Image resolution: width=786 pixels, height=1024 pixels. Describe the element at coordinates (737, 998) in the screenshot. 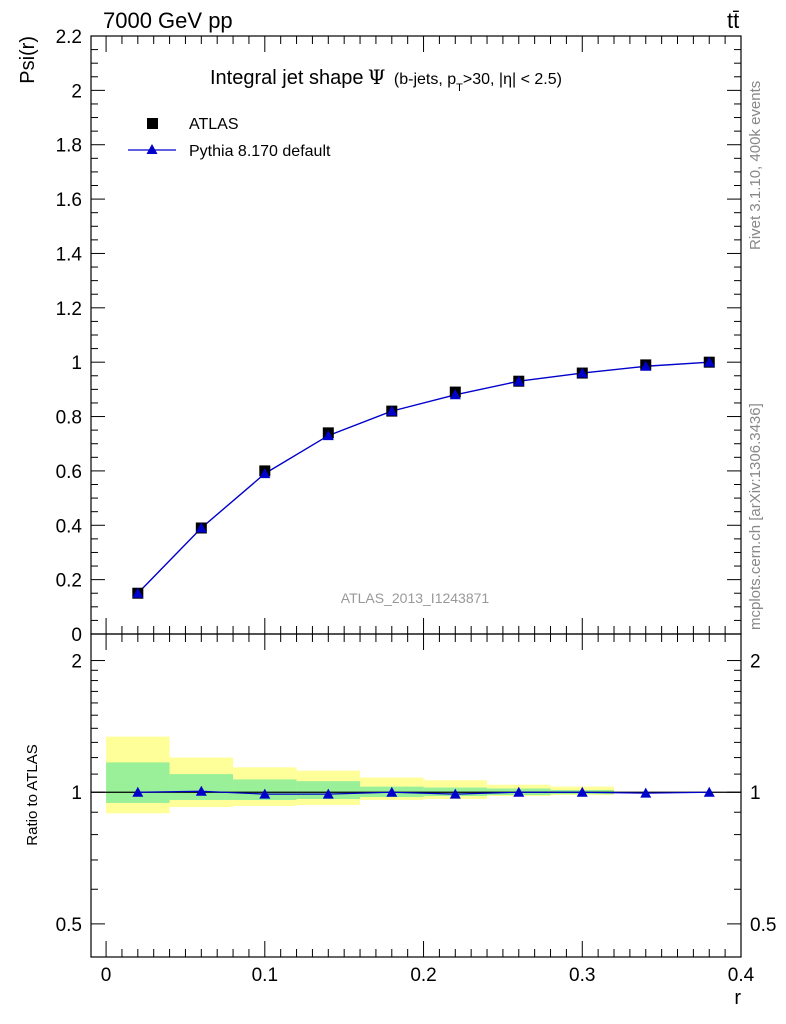

I see `x-axis-label: r` at that location.